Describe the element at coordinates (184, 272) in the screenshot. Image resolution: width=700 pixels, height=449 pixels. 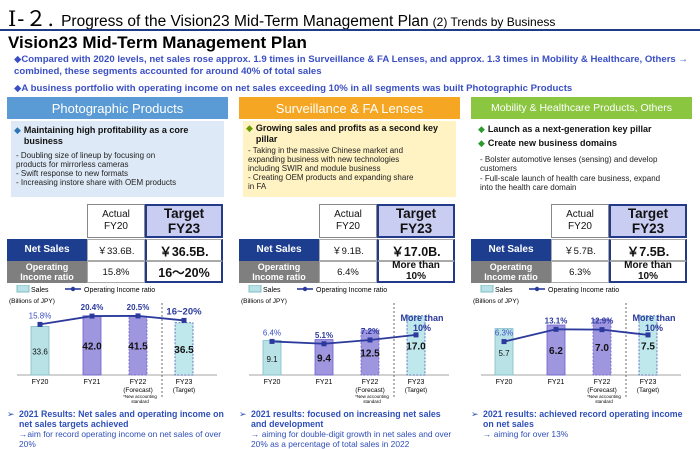
I see `target-ratio: 16～20%` at that location.